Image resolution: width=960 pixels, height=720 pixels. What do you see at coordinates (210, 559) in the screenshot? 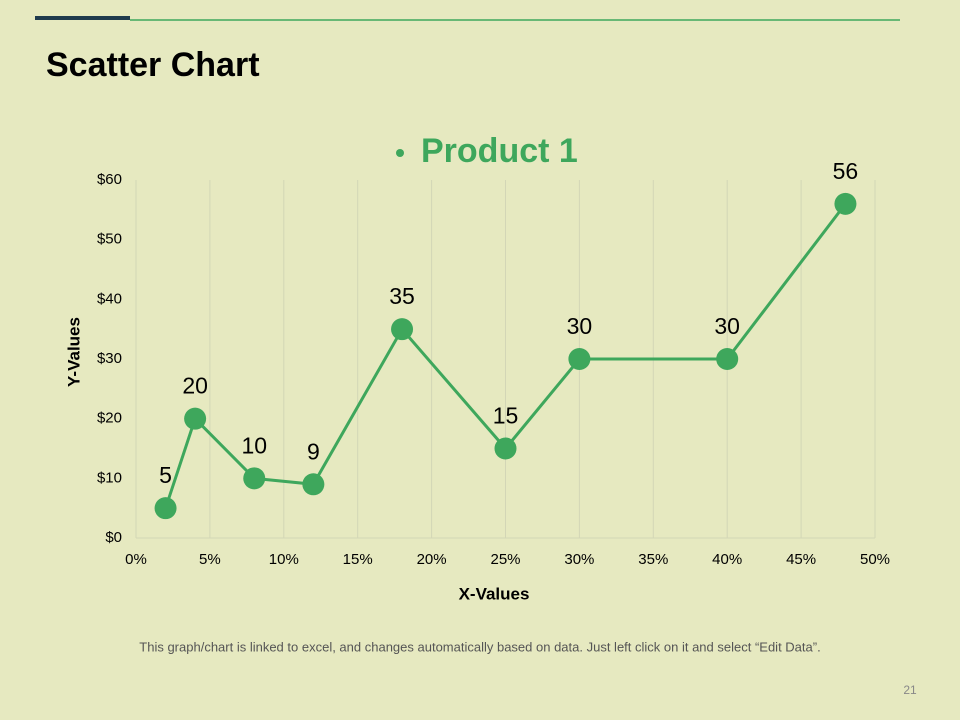
I see `x-tick-label: 5%` at bounding box center [210, 559].